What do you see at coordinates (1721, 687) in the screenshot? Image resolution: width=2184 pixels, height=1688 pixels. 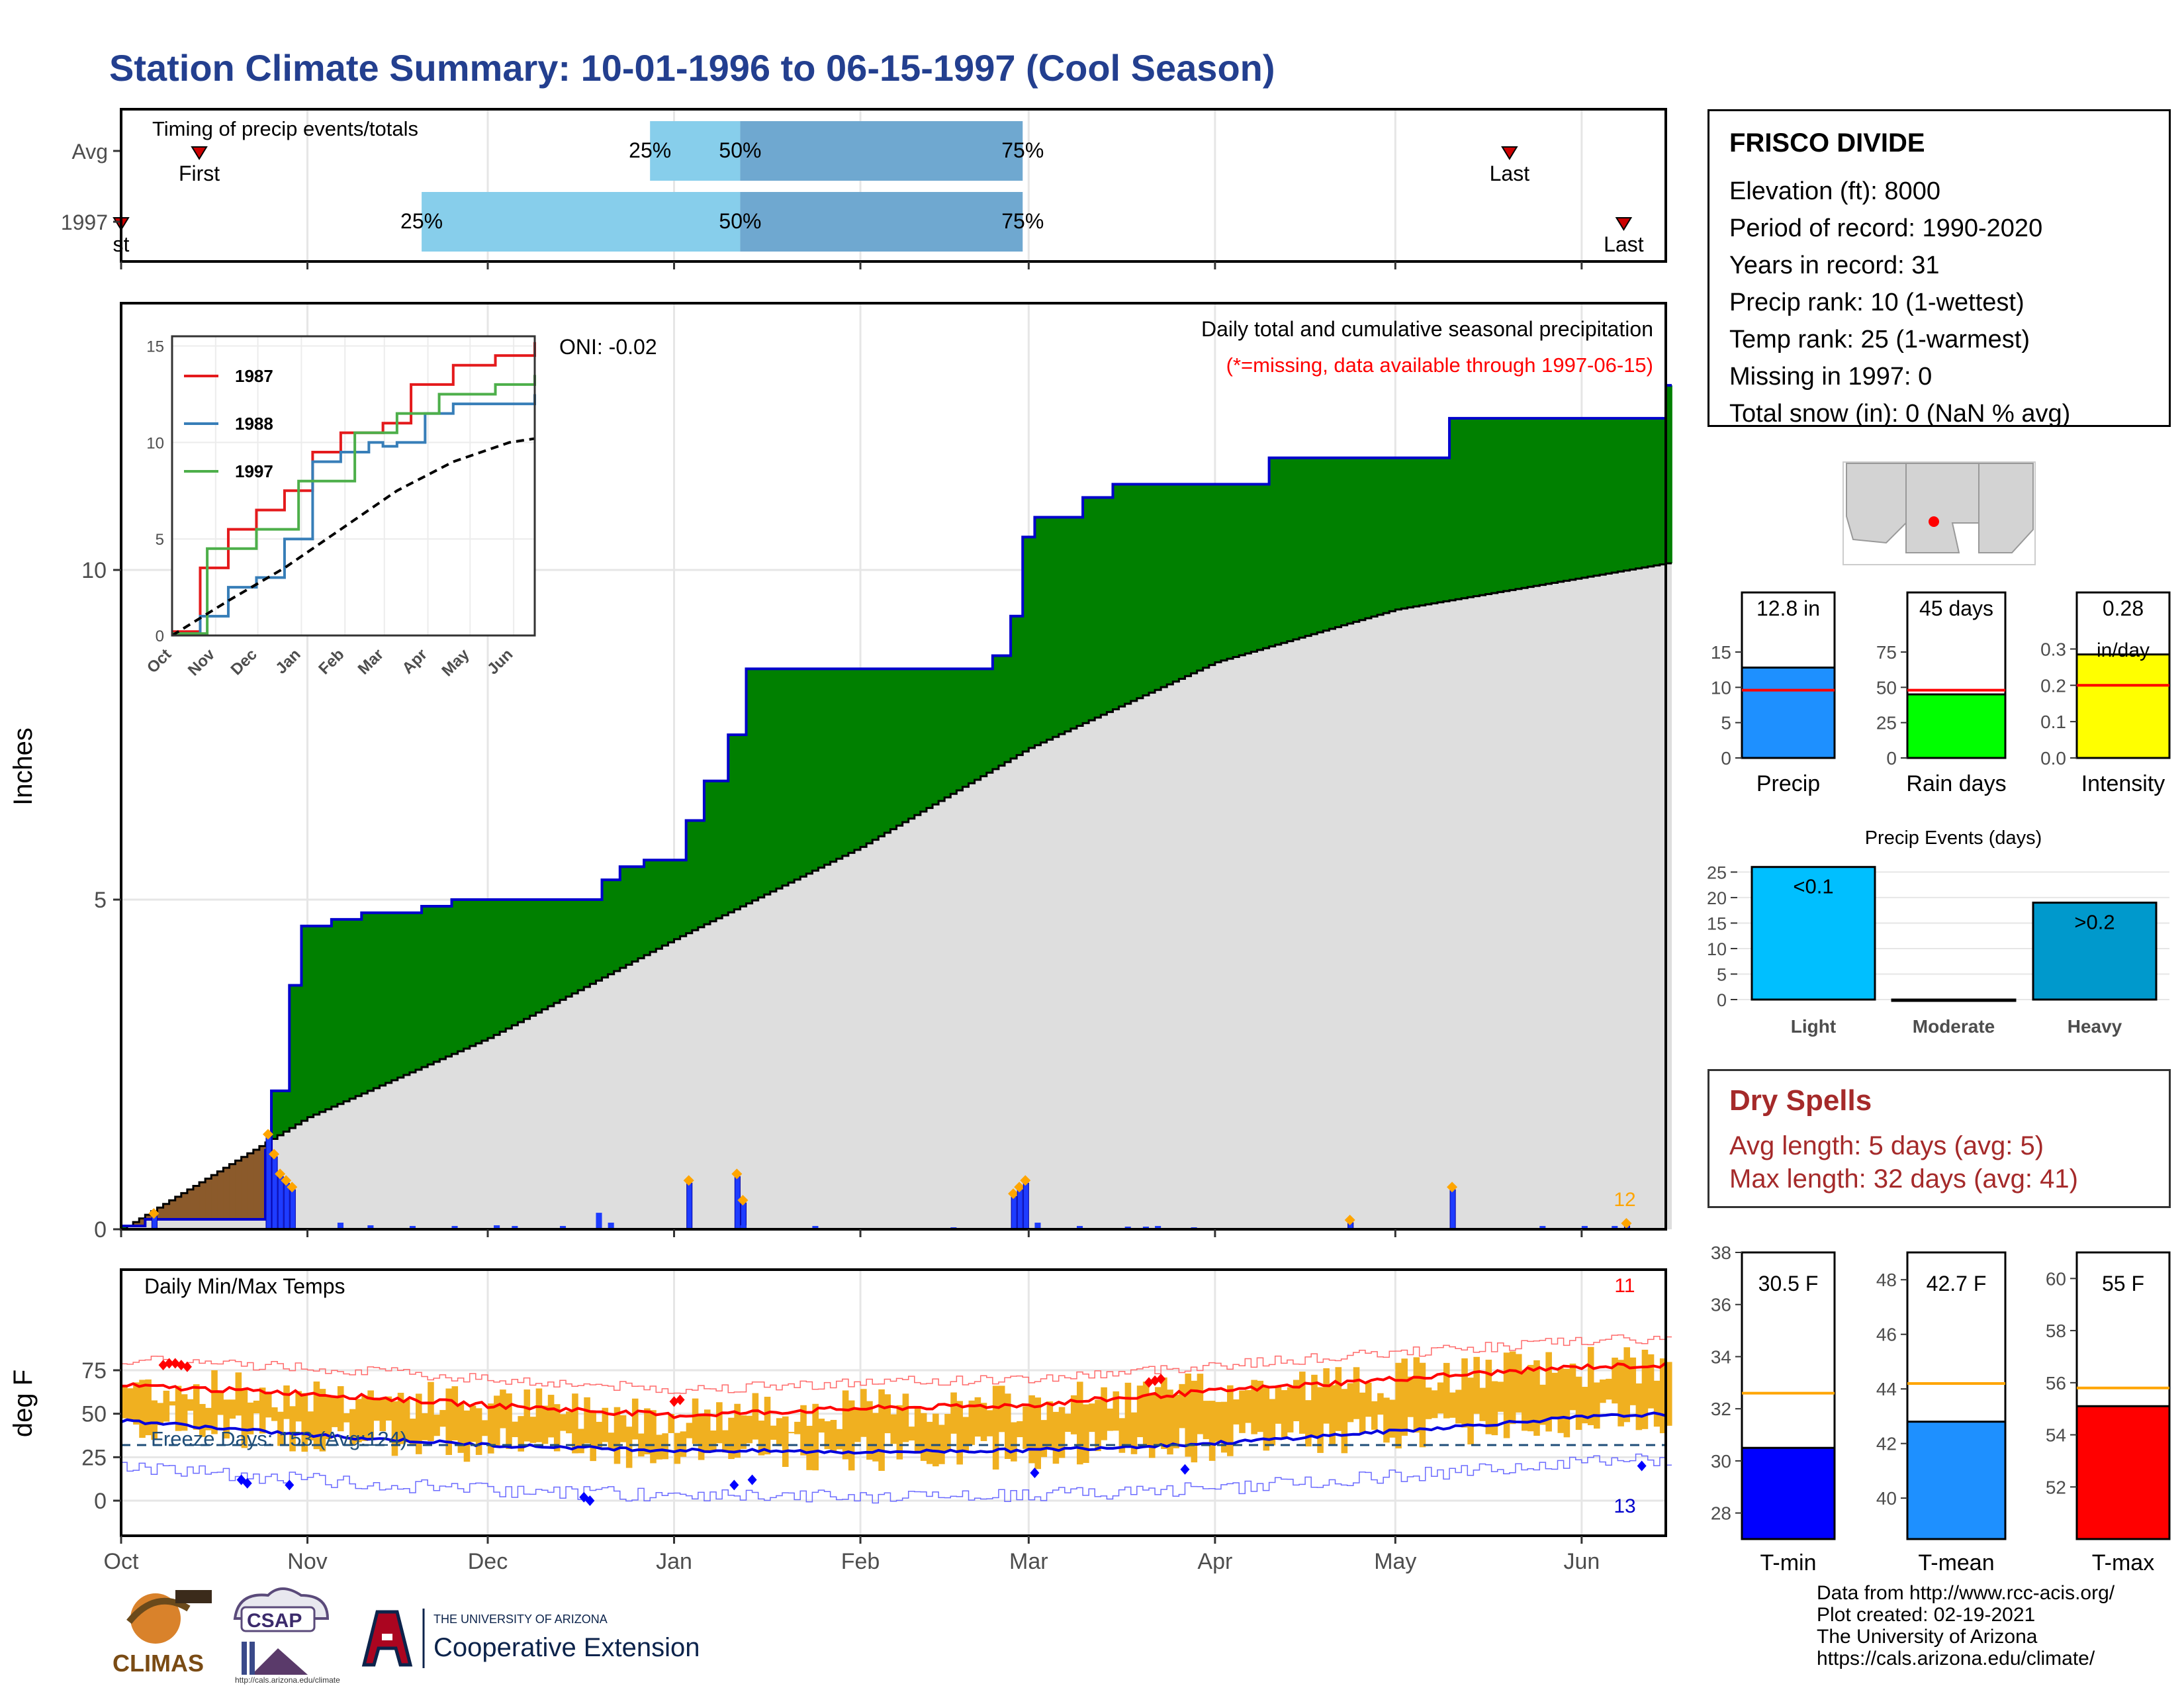 I see `mini-bar-y-tick: 10` at bounding box center [1721, 687].